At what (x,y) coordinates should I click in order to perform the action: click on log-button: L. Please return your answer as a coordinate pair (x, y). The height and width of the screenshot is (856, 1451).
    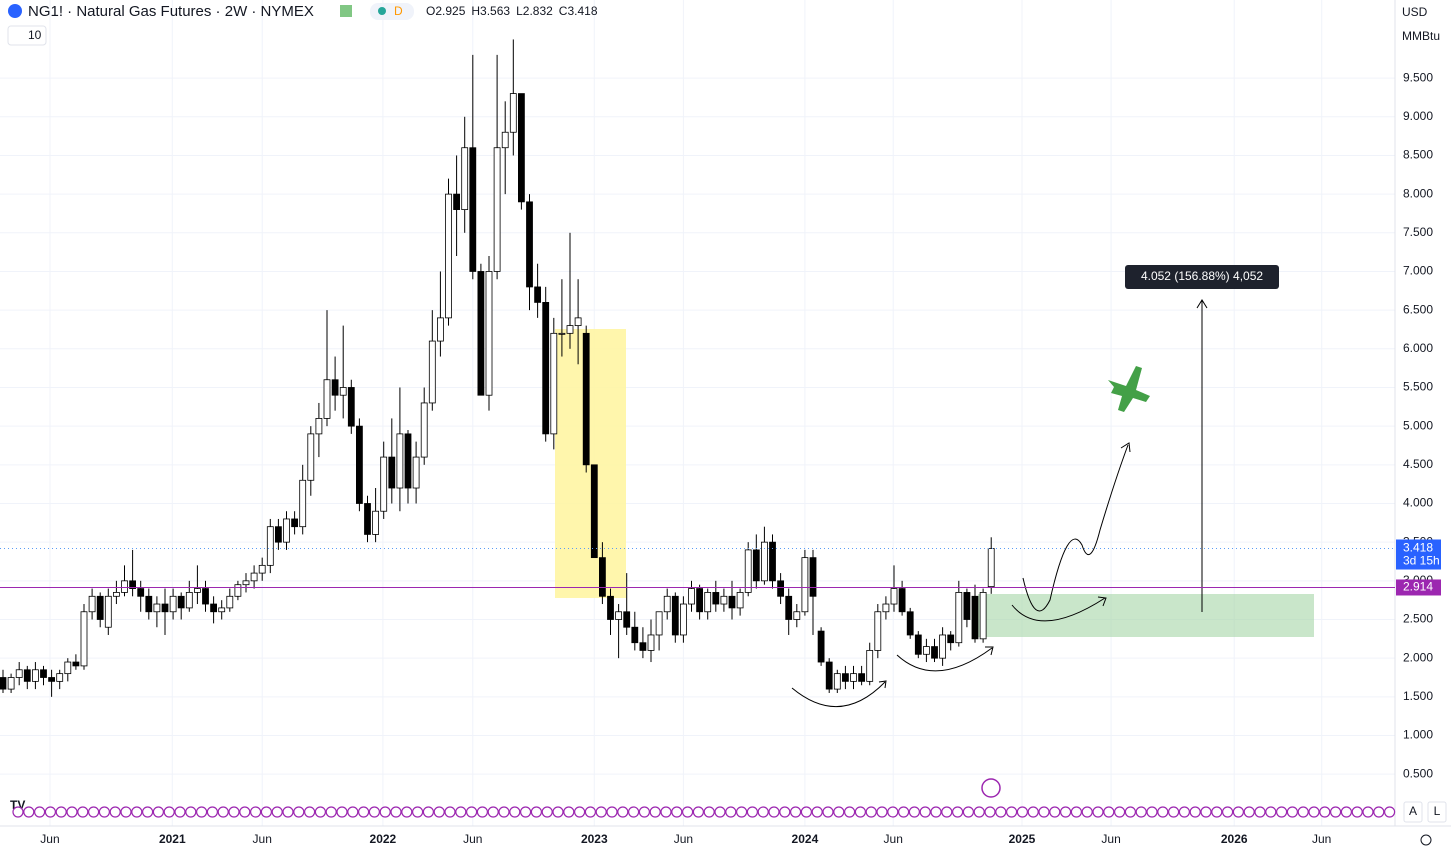
    Looking at the image, I should click on (1437, 811).